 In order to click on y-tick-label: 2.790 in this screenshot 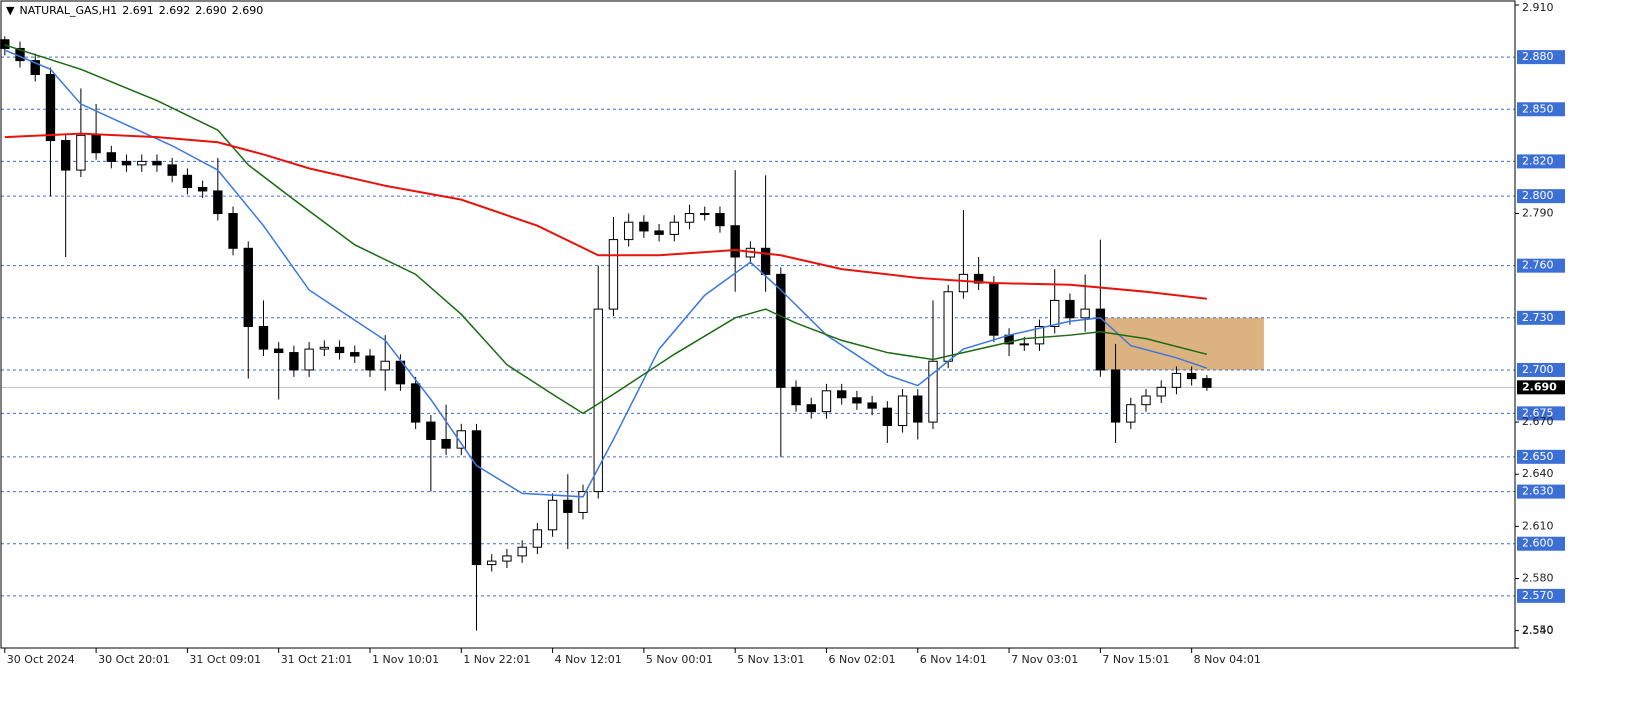, I will do `click(1538, 213)`.